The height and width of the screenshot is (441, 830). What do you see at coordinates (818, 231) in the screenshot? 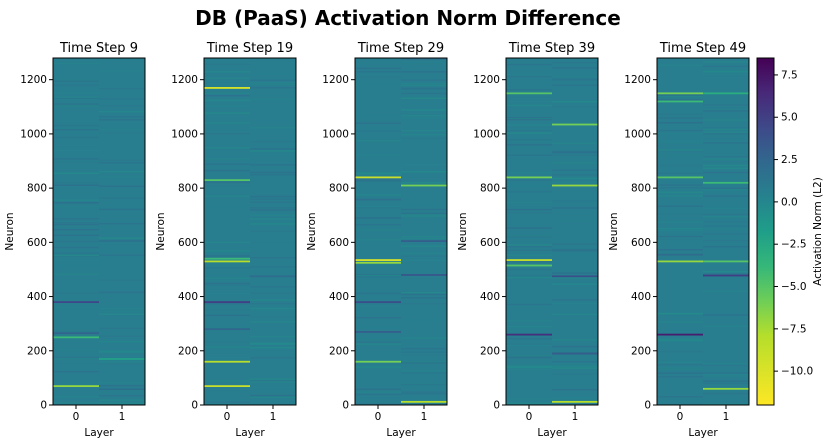
I see `colorbar-label: Activation Norm (L2)` at bounding box center [818, 231].